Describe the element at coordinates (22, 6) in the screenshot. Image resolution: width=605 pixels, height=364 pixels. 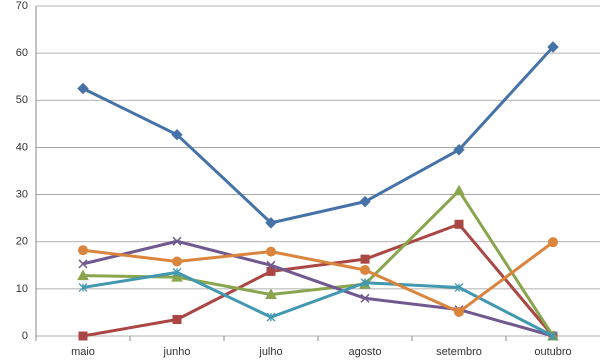
I see `y-tick-label: 70` at that location.